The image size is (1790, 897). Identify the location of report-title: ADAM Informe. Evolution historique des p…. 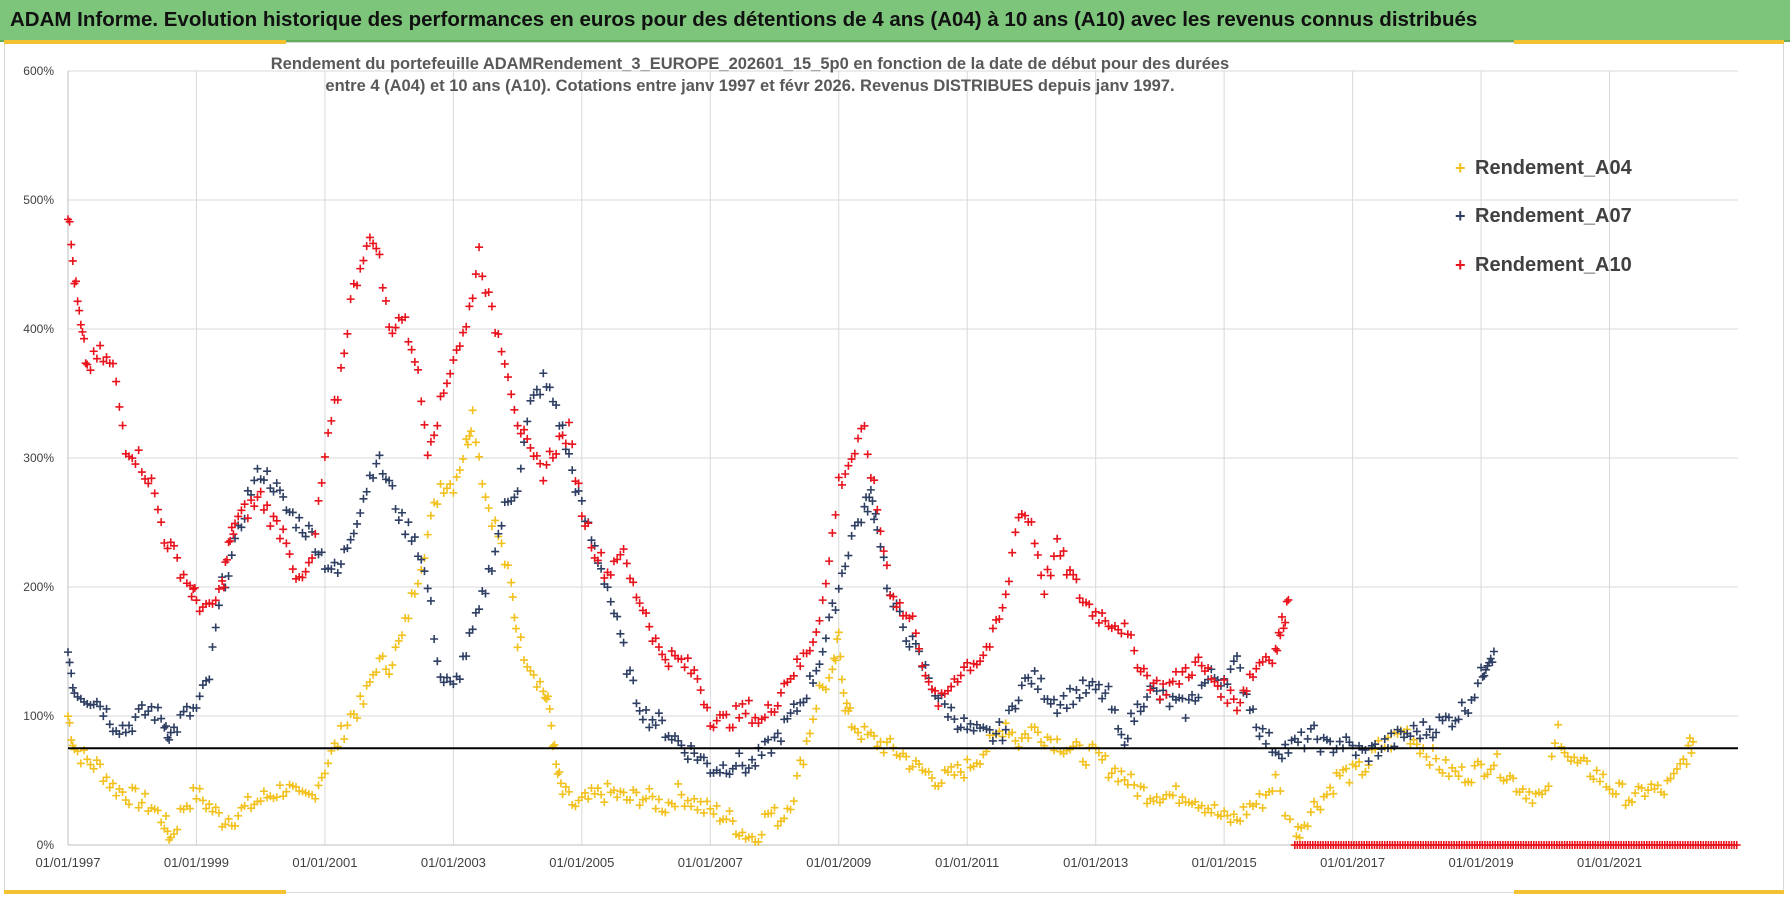
(744, 19).